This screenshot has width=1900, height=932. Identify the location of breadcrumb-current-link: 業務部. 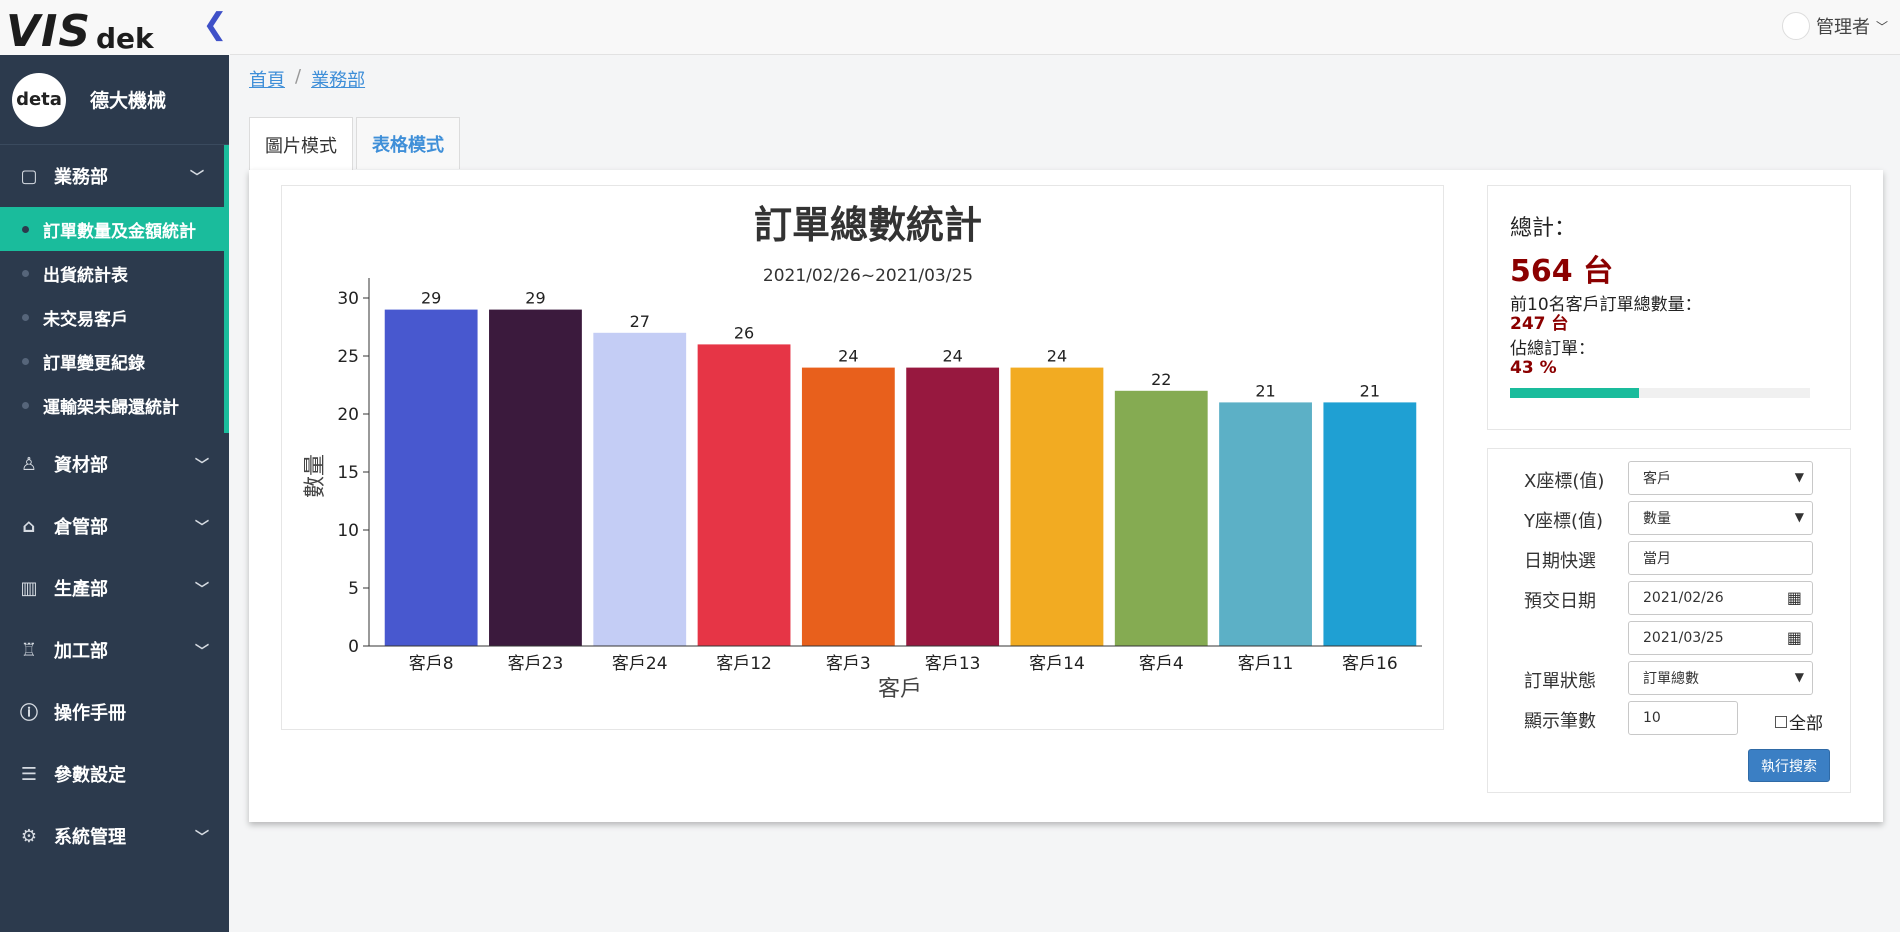
(338, 80).